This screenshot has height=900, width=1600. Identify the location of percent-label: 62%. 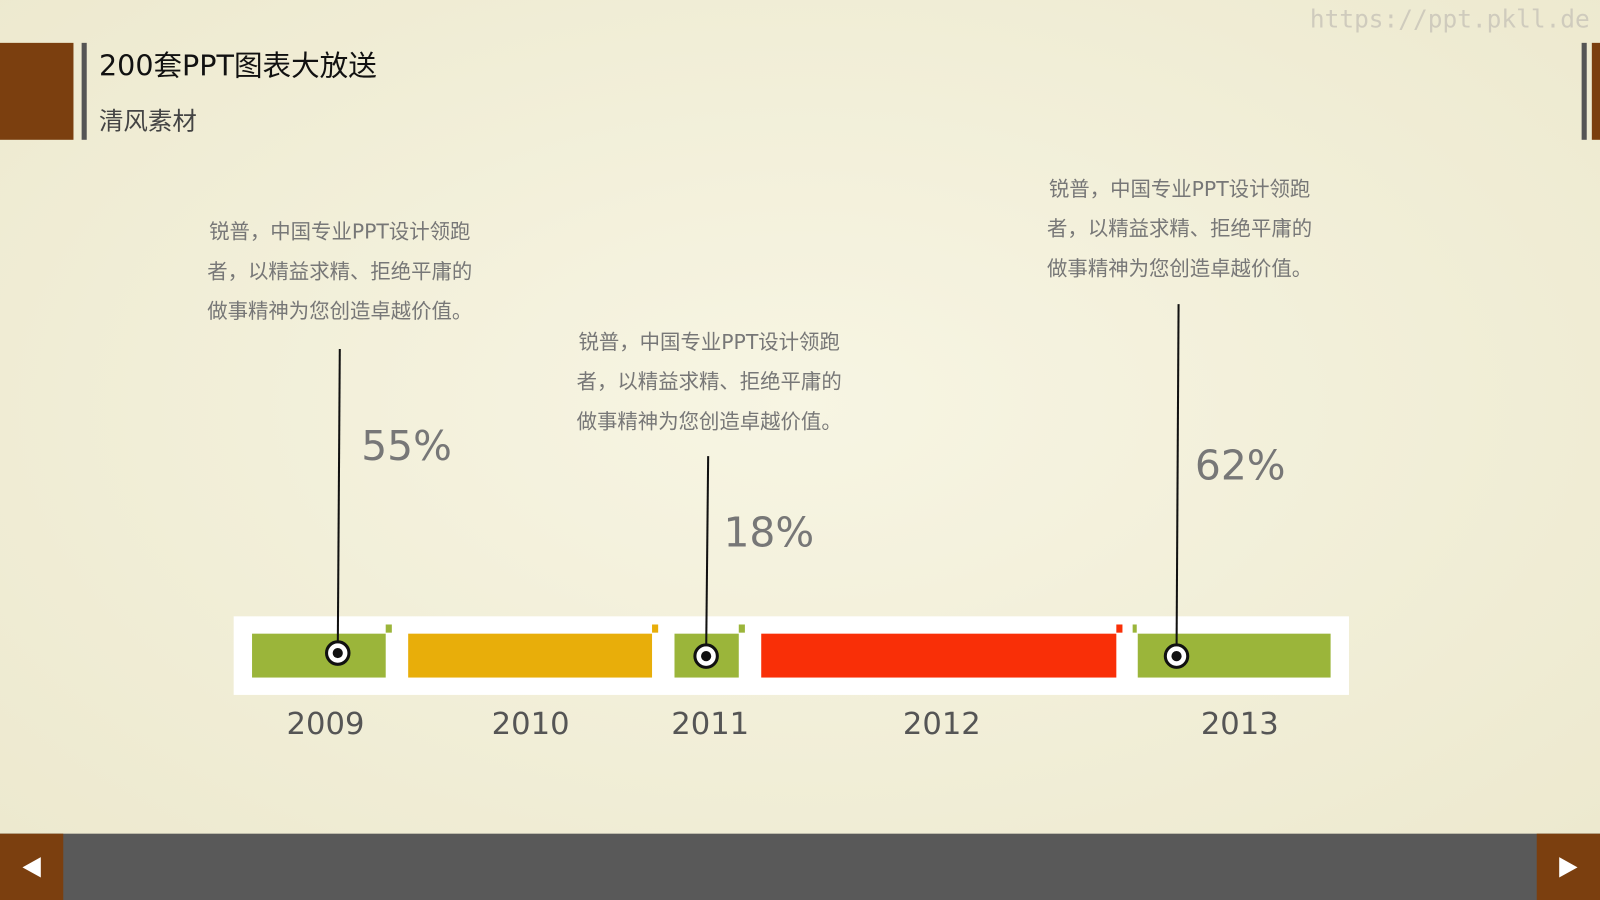
(1240, 465).